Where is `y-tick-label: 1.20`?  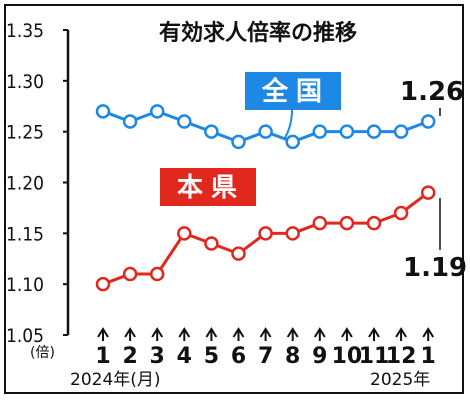 y-tick-label: 1.20 is located at coordinates (25, 184).